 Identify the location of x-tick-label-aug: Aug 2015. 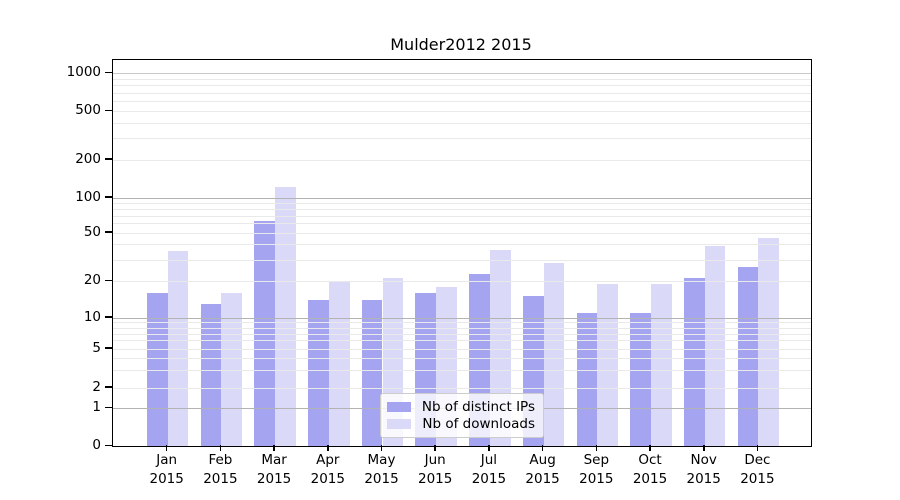
(542, 469).